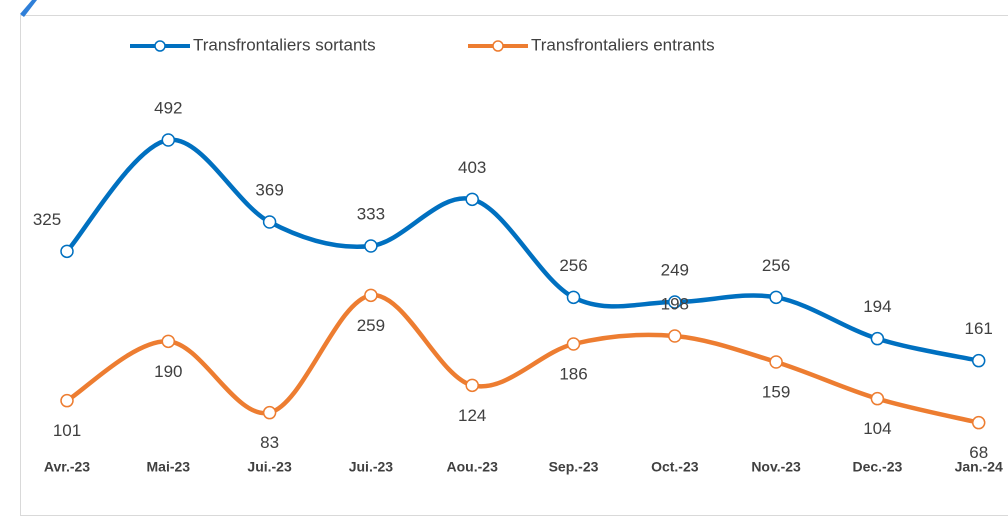  What do you see at coordinates (776, 467) in the screenshot?
I see `x-tick-label: Nov.-23` at bounding box center [776, 467].